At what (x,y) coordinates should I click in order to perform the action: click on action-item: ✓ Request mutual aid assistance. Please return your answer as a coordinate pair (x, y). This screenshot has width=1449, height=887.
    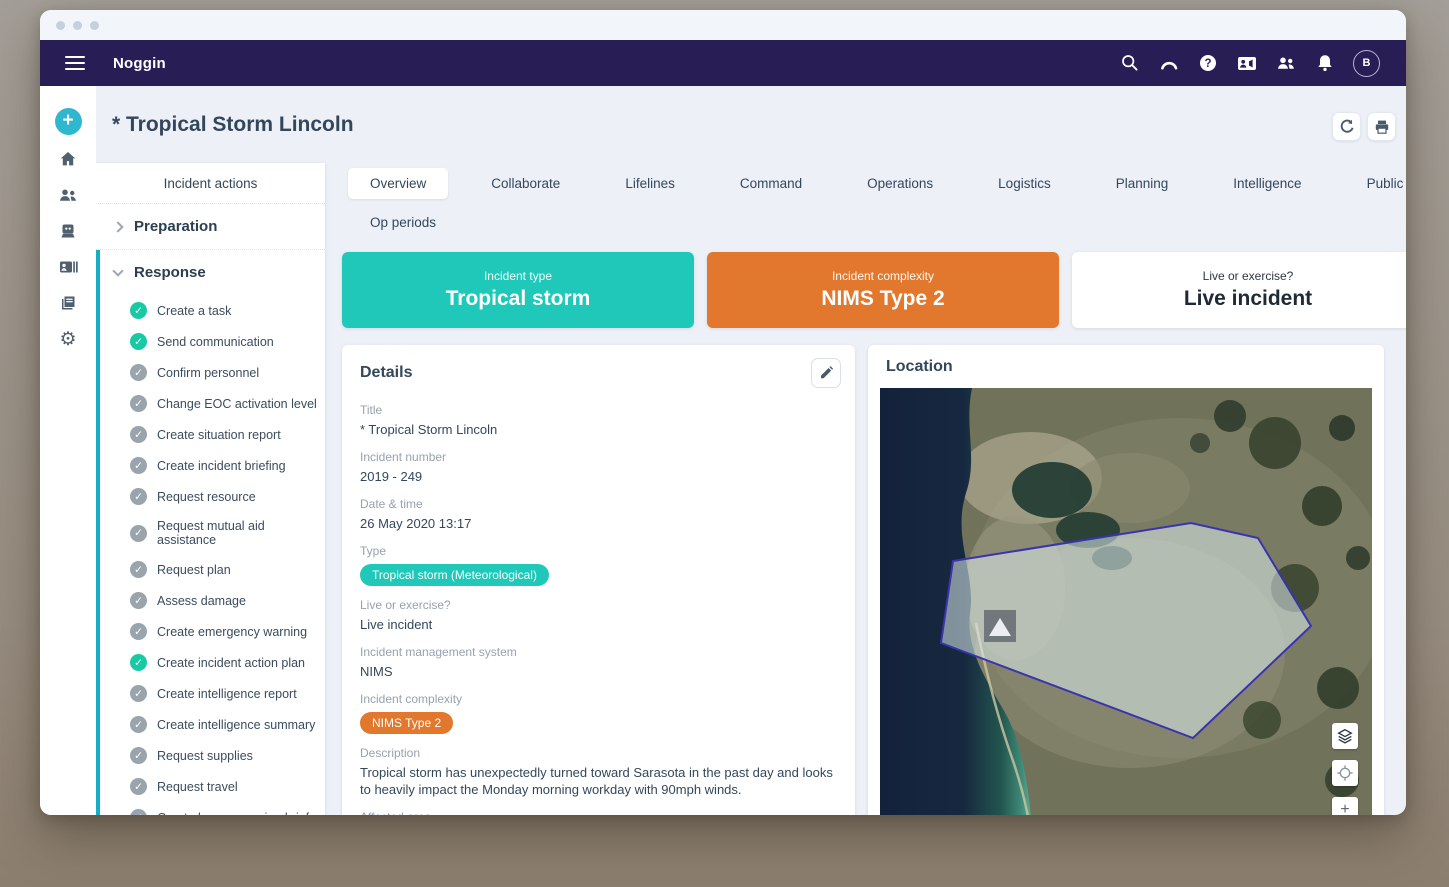
    Looking at the image, I should click on (212, 533).